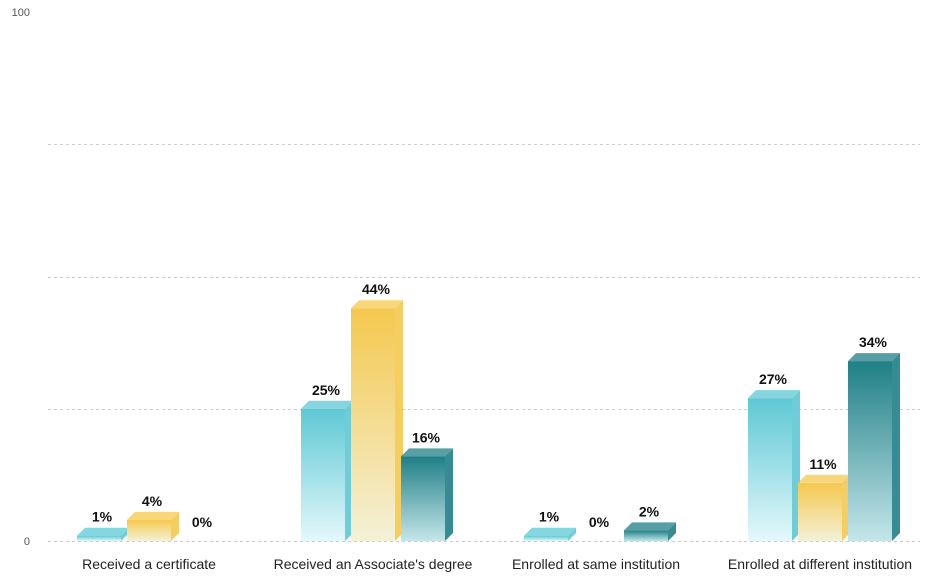 The height and width of the screenshot is (576, 935). What do you see at coordinates (599, 522) in the screenshot?
I see `data-label-3-2: 0%` at bounding box center [599, 522].